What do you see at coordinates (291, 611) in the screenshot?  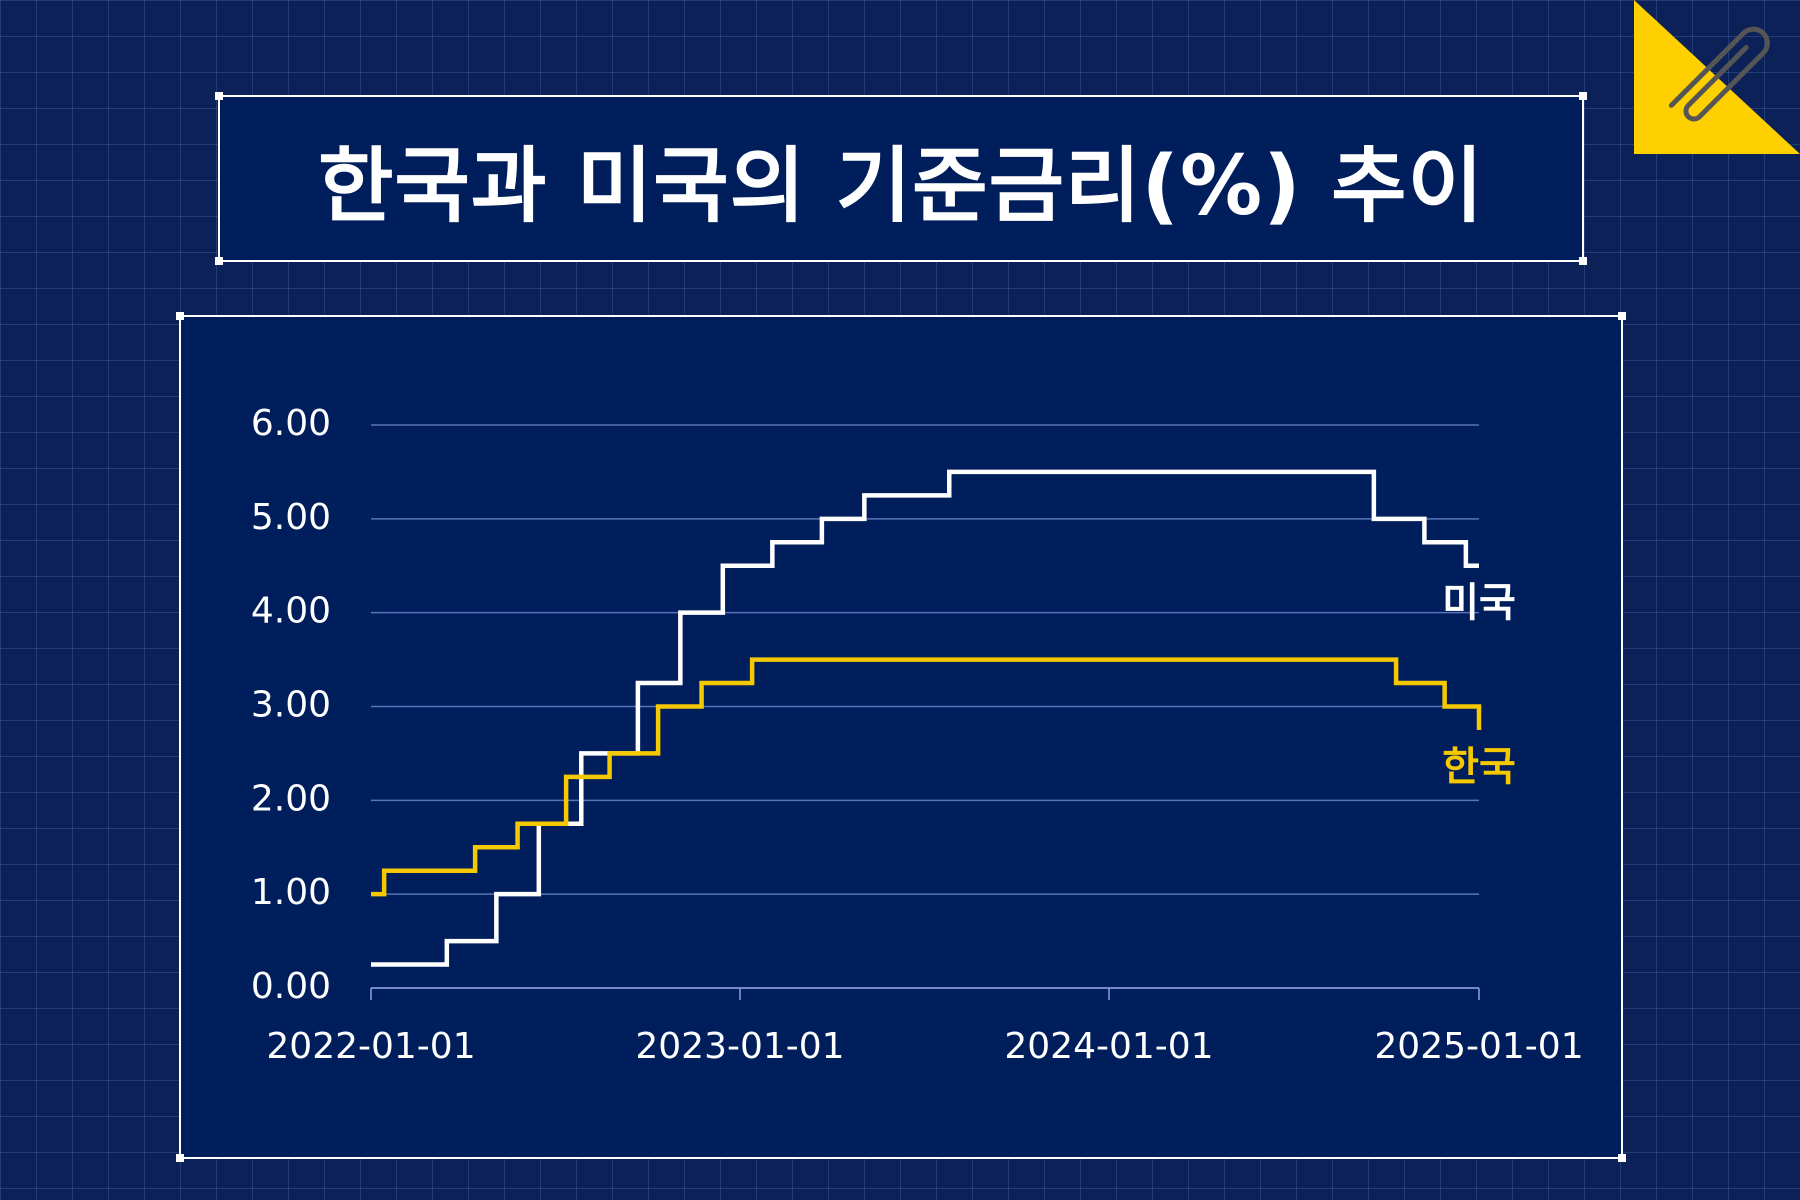 I see `y-tick-label: 4.00` at bounding box center [291, 611].